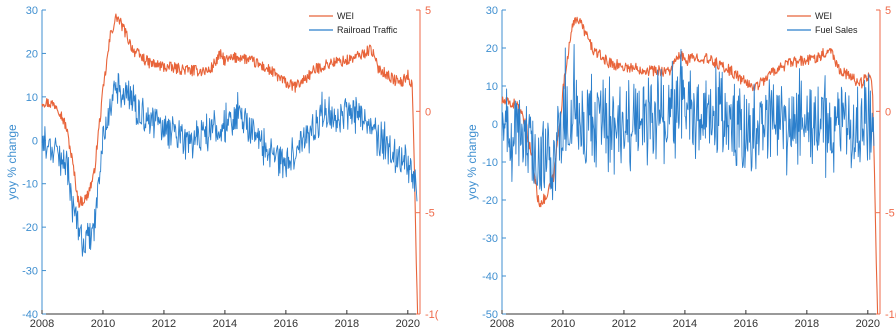  I want to click on legend: WEI Fuel Sales, so click(822, 23).